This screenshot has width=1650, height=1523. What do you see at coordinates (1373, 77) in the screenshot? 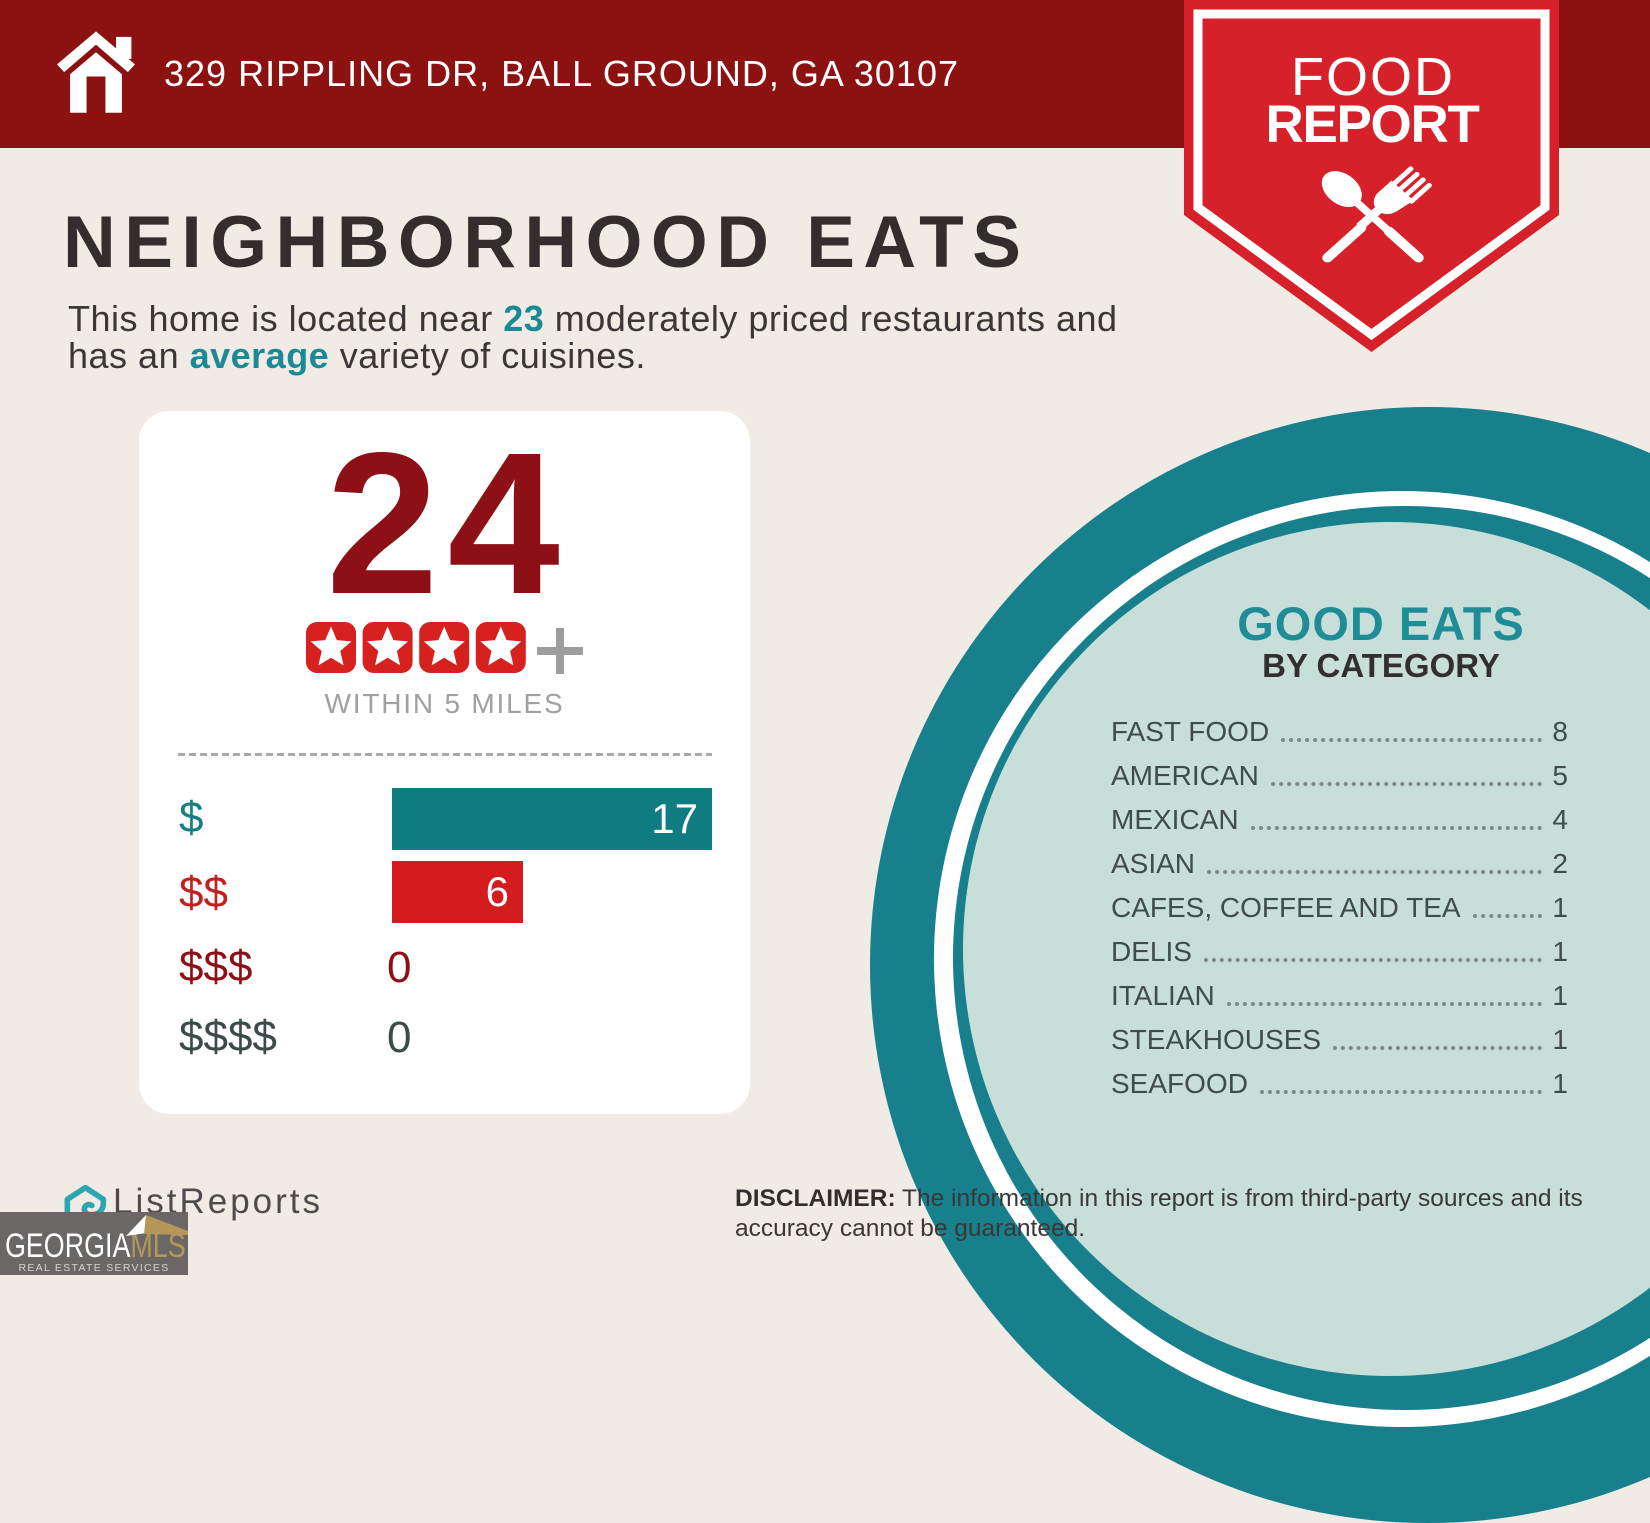
I see `svg-text: FOOD` at bounding box center [1373, 77].